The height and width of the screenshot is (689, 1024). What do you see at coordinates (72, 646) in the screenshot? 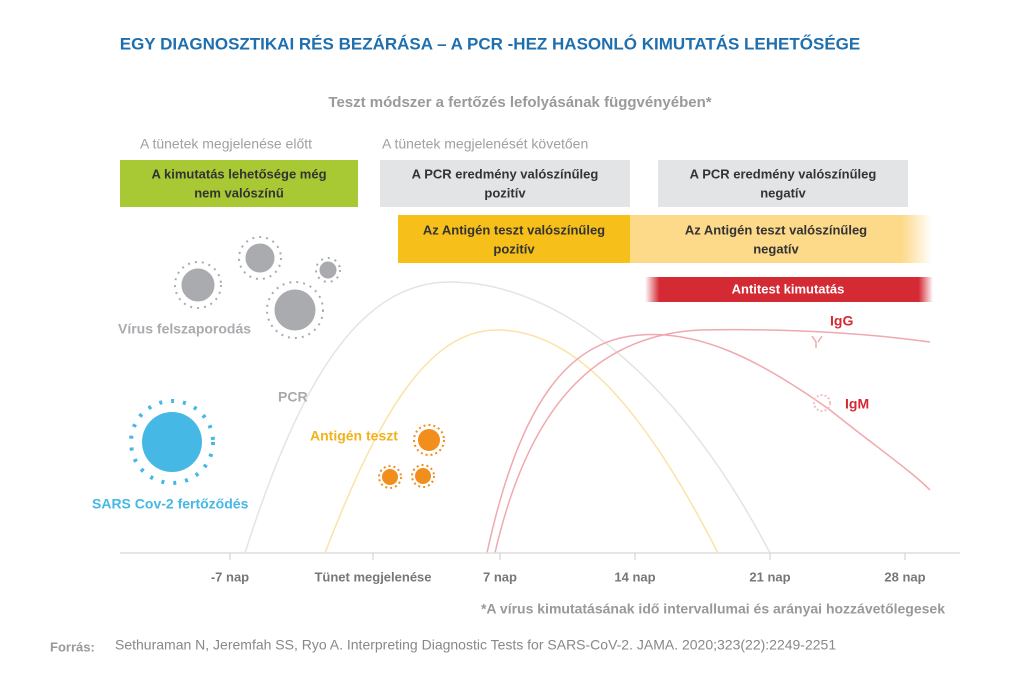
I see `source-label: Forrás:` at bounding box center [72, 646].